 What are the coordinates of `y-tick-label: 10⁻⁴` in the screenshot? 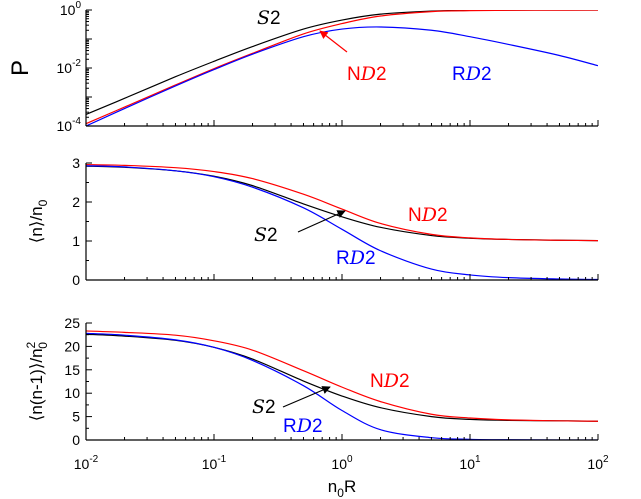 It's located at (69, 125).